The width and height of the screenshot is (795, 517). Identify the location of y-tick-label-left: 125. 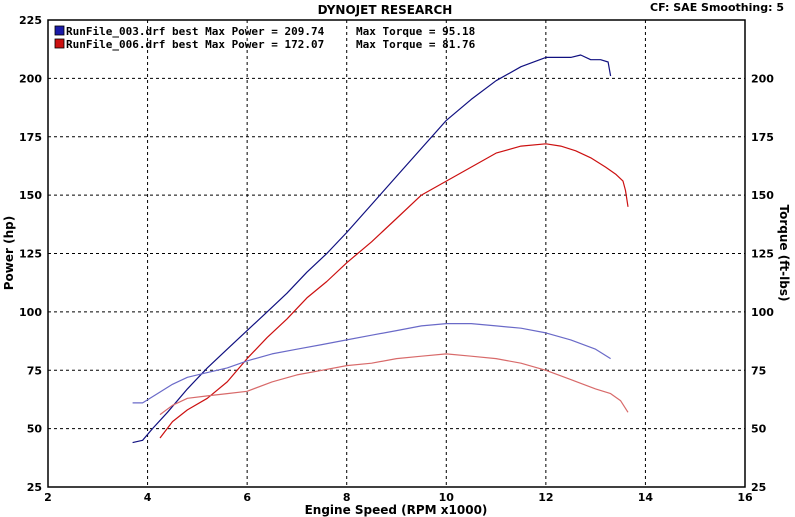
(30, 254).